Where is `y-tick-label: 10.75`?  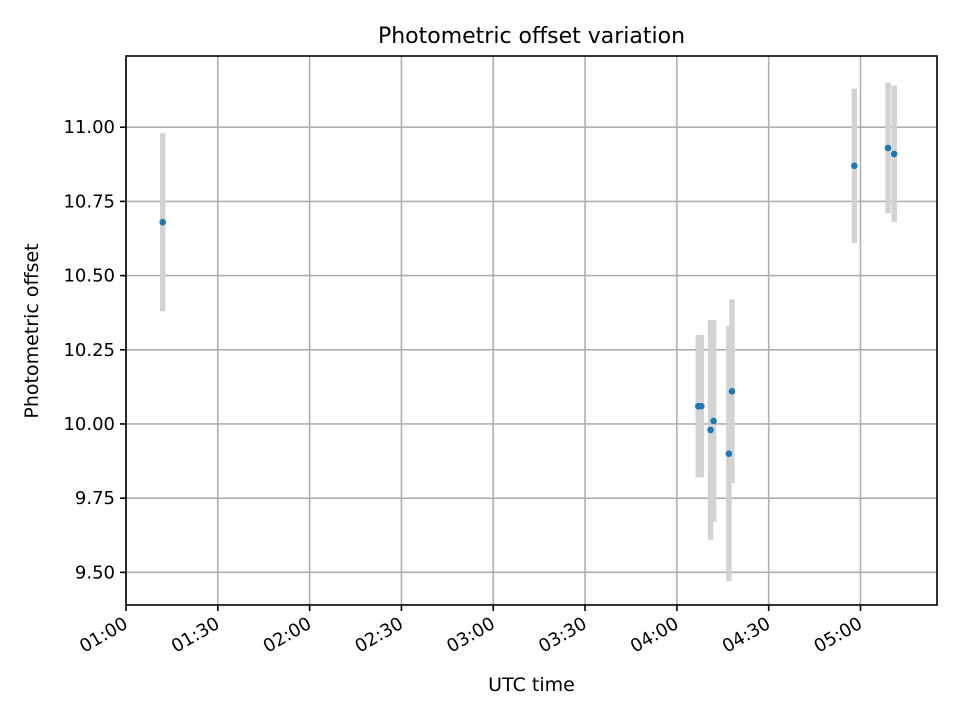 y-tick-label: 10.75 is located at coordinates (89, 201).